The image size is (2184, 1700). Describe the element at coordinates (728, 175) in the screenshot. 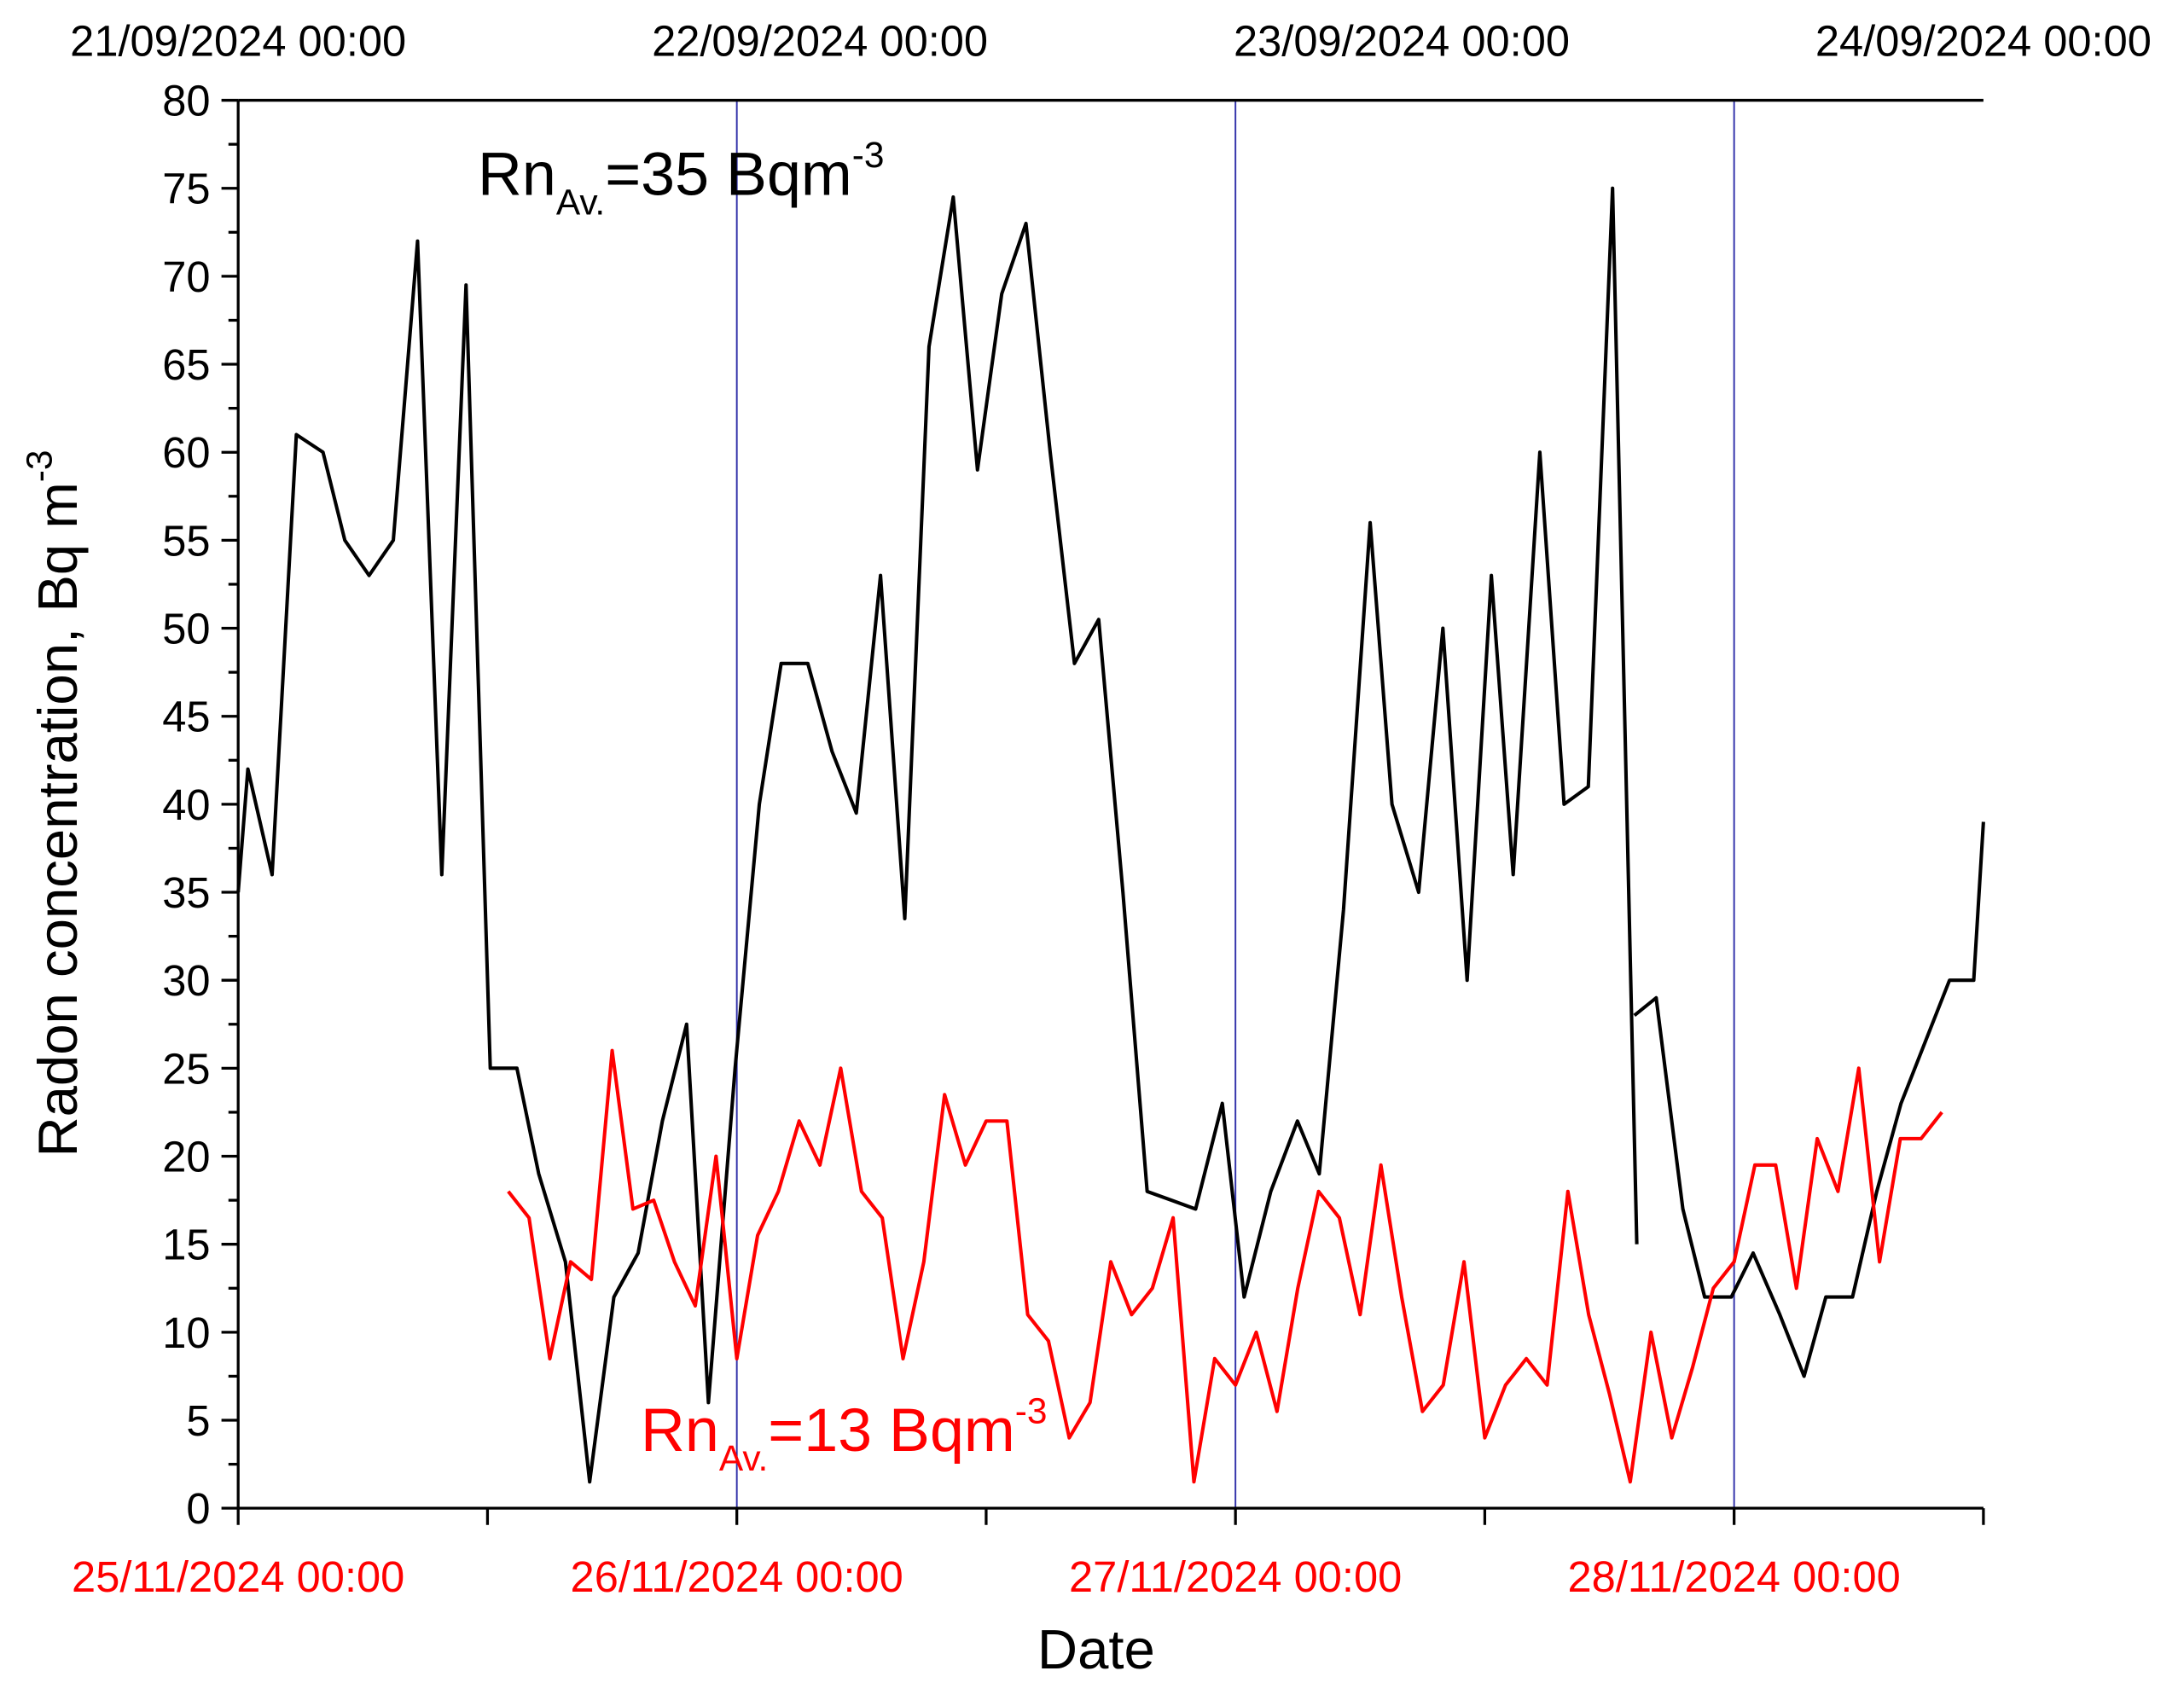

I see `annotation-rest: =35 Bqm` at that location.